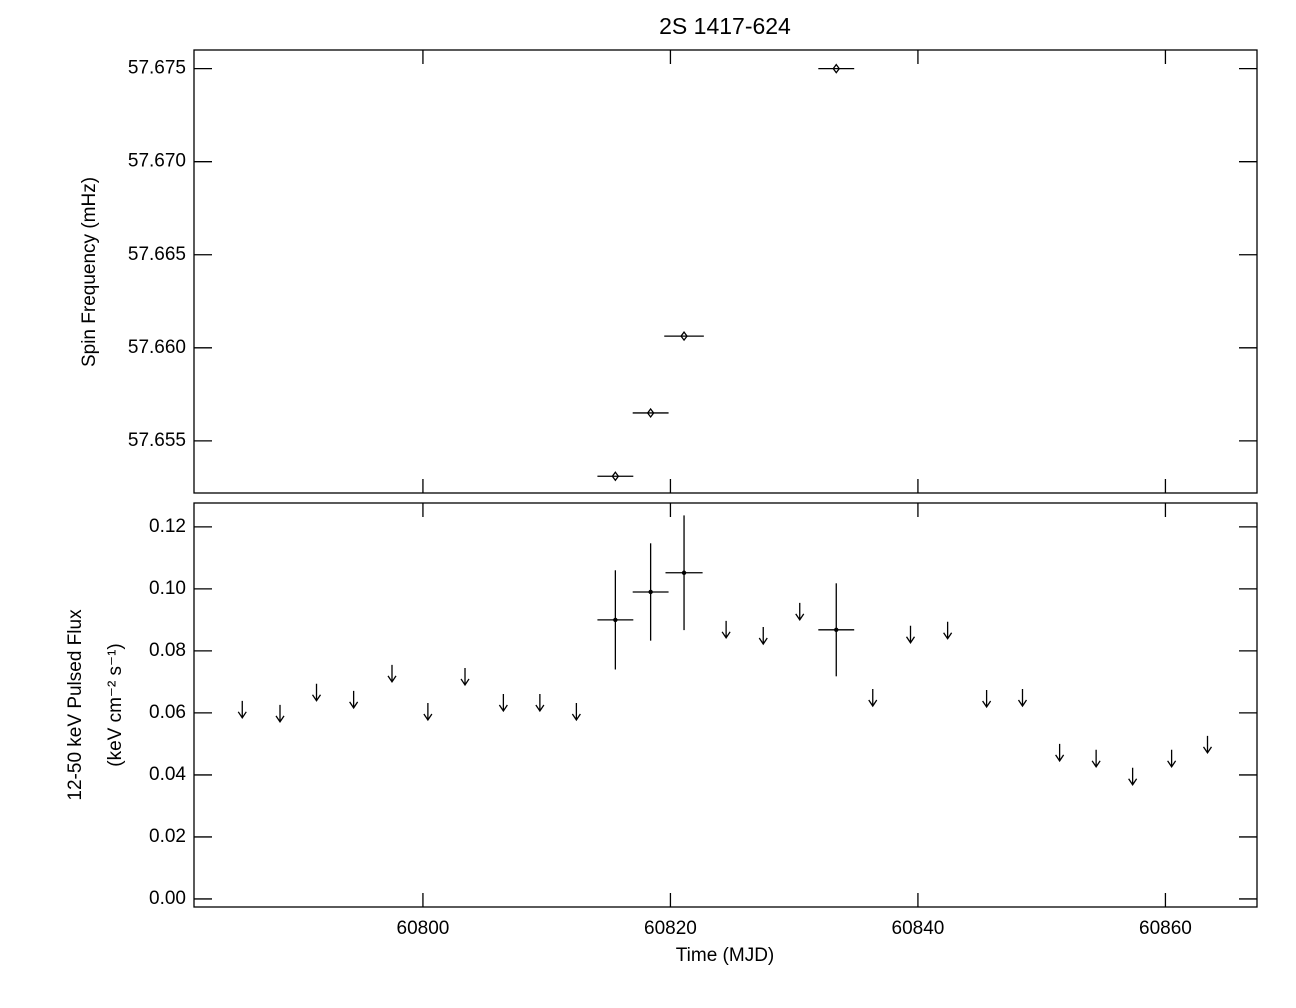 The height and width of the screenshot is (1008, 1296). I want to click on y-tick-label: 0.02, so click(167, 836).